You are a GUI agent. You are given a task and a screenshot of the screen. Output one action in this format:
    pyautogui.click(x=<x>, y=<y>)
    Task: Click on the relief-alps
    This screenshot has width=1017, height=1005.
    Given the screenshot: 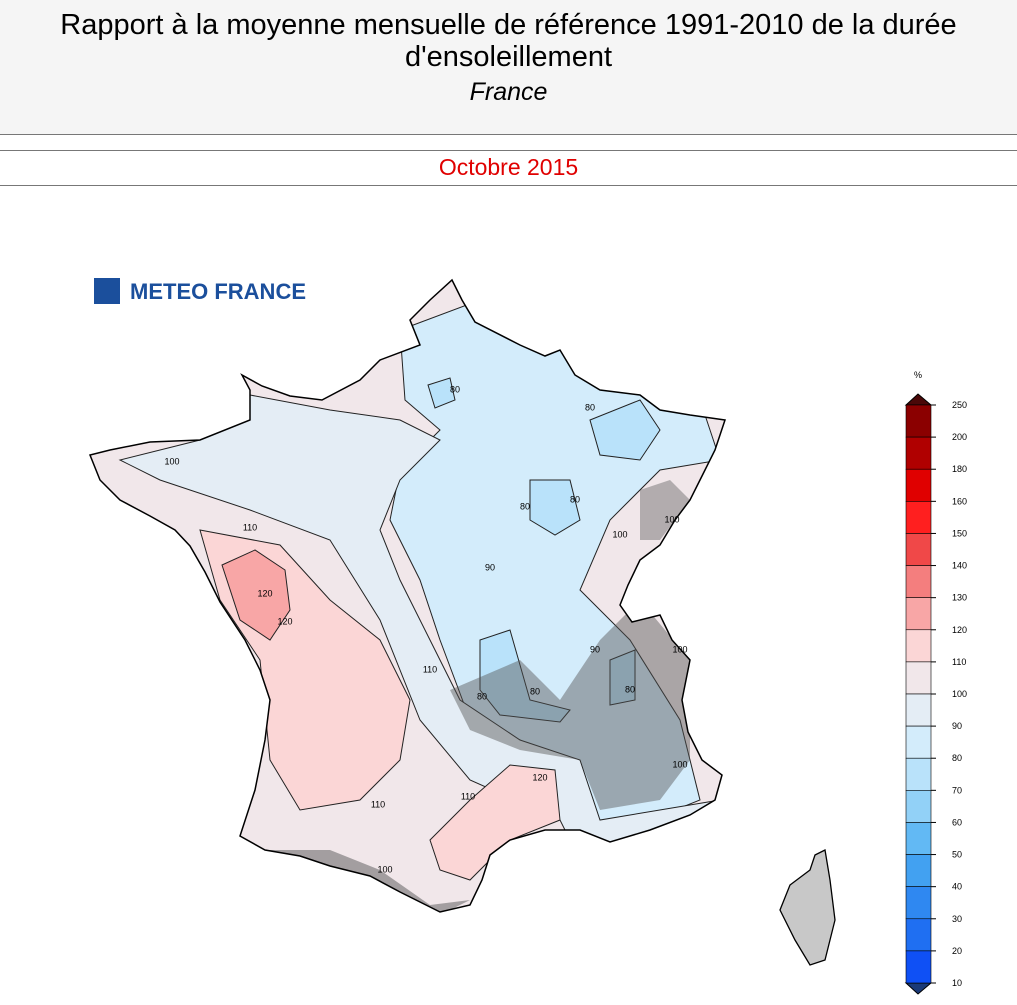 What is the action you would take?
    pyautogui.click(x=570, y=705)
    